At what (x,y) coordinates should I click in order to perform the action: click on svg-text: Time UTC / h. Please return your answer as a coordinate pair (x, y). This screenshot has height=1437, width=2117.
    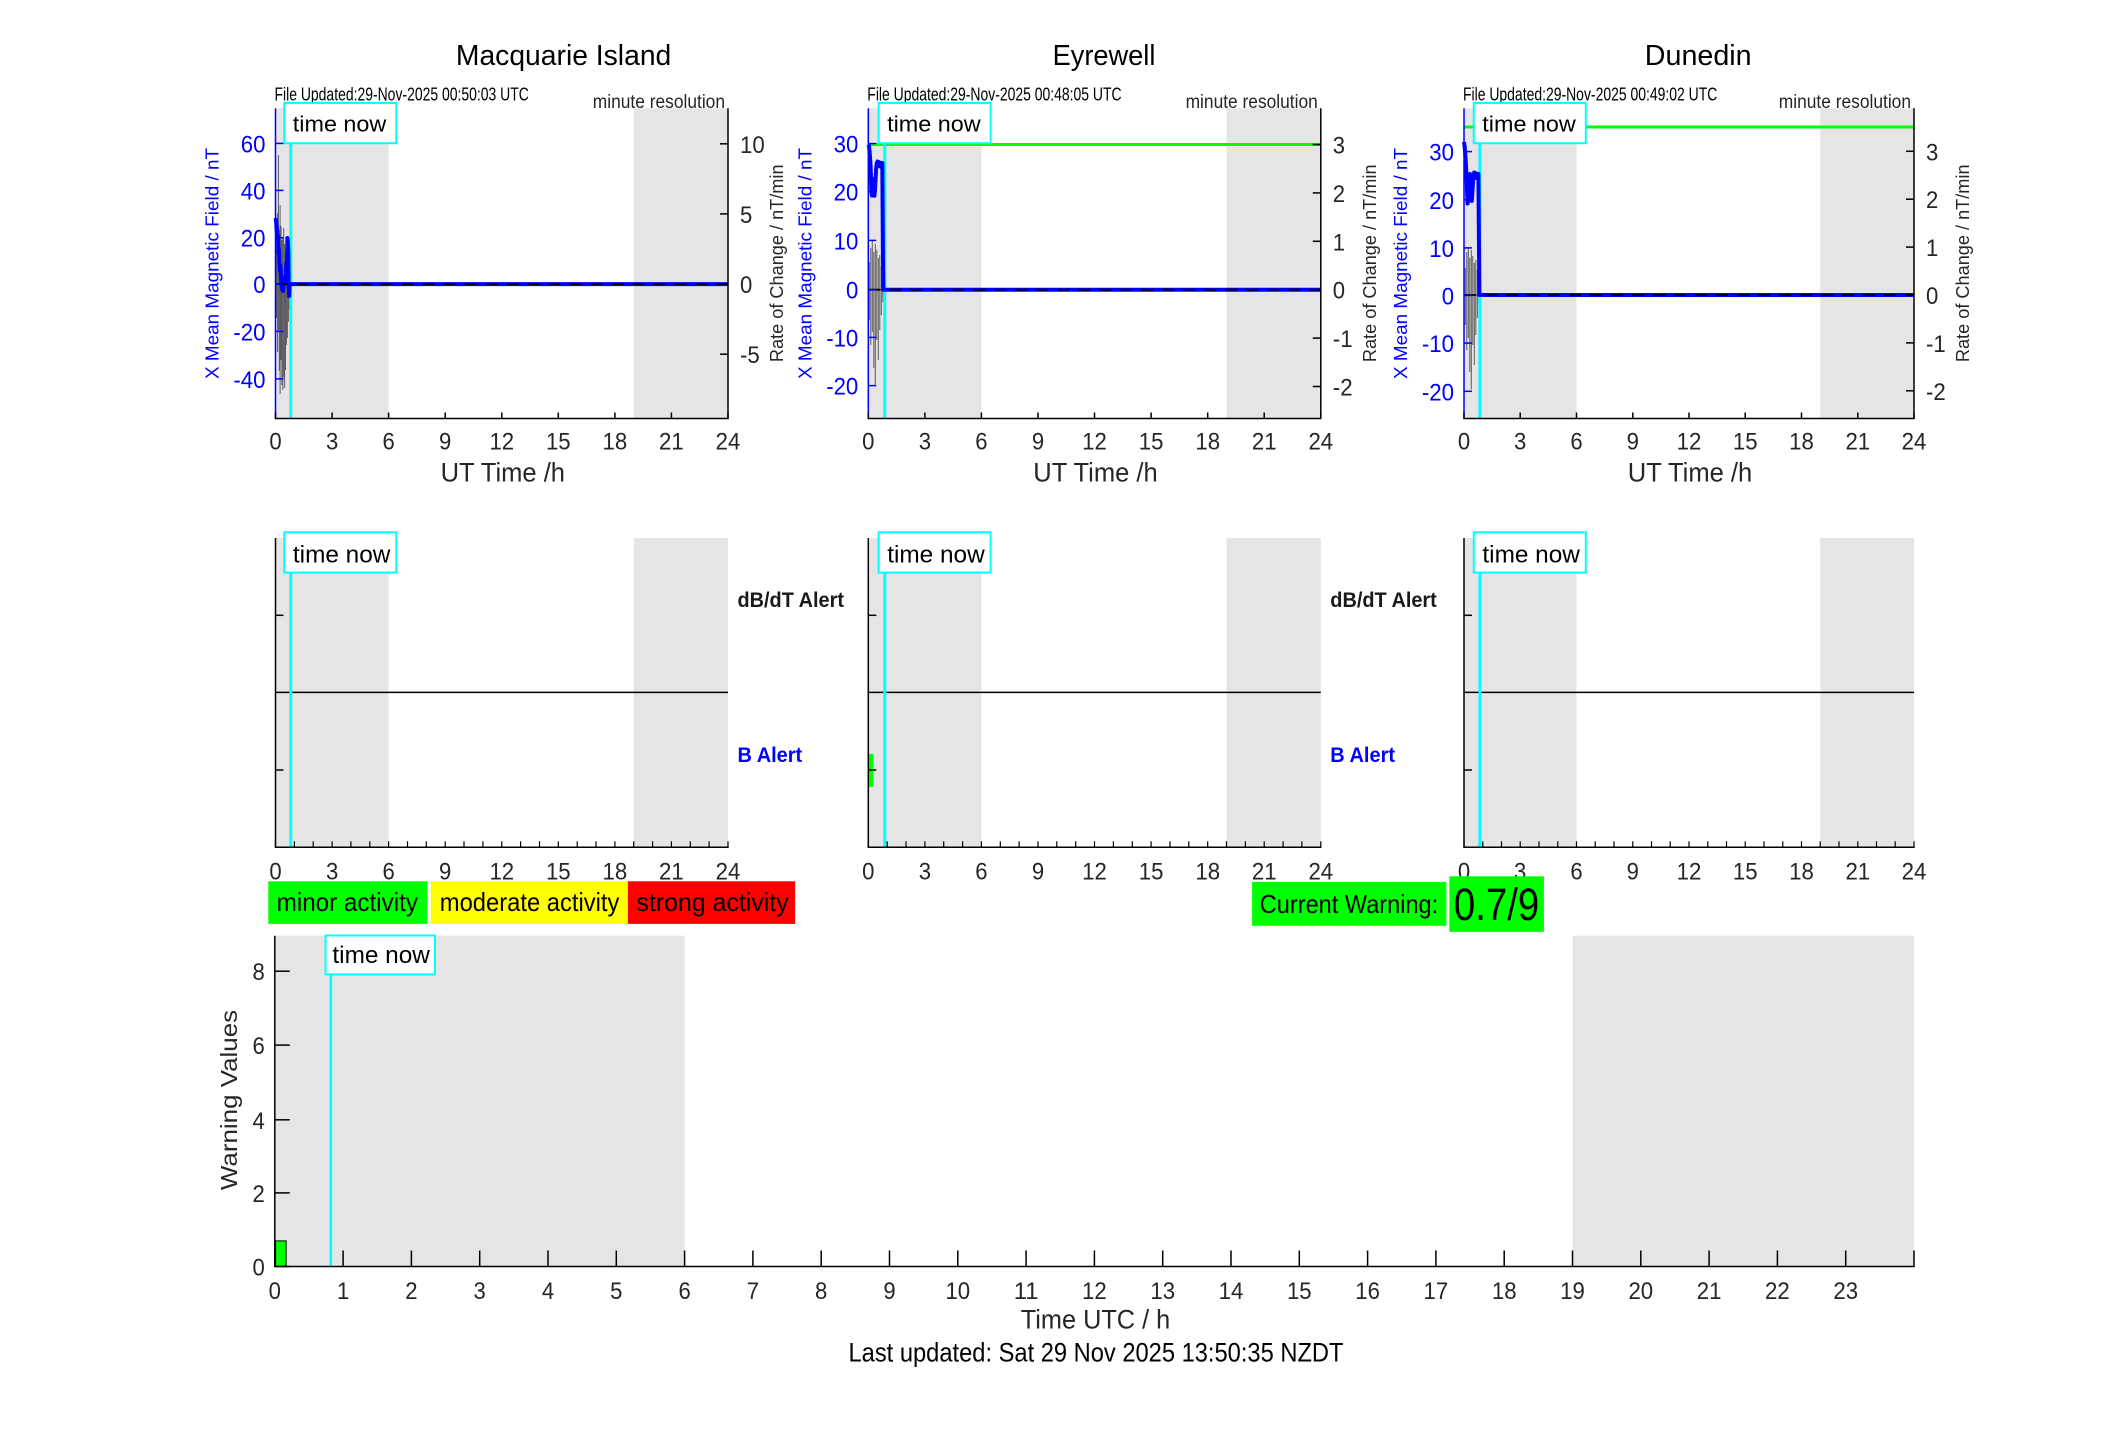
    Looking at the image, I should click on (1095, 1320).